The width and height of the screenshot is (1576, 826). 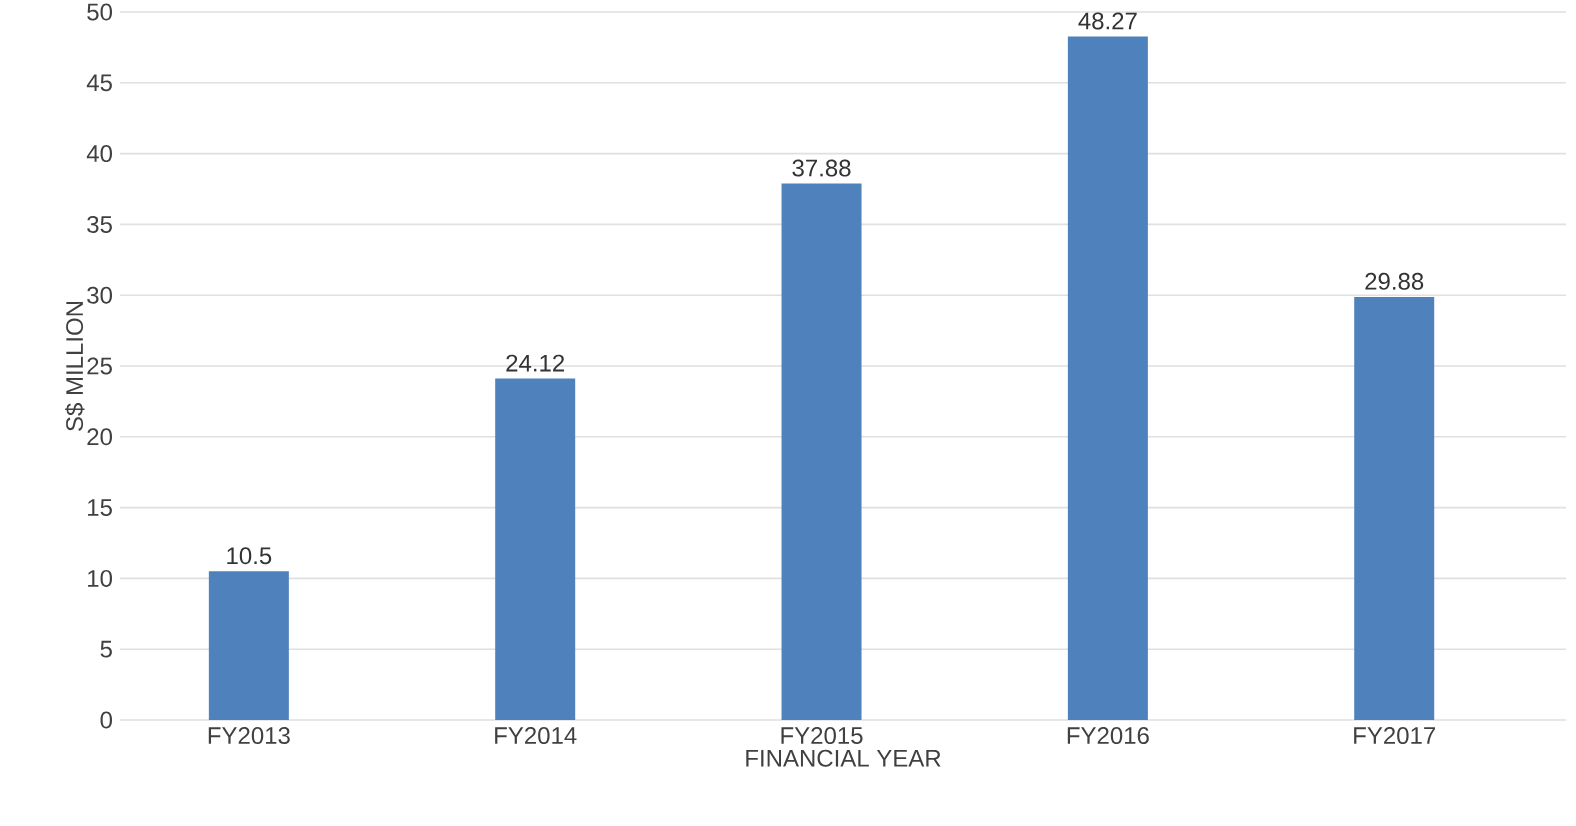 What do you see at coordinates (536, 736) in the screenshot?
I see `x-tick-label: FY2014` at bounding box center [536, 736].